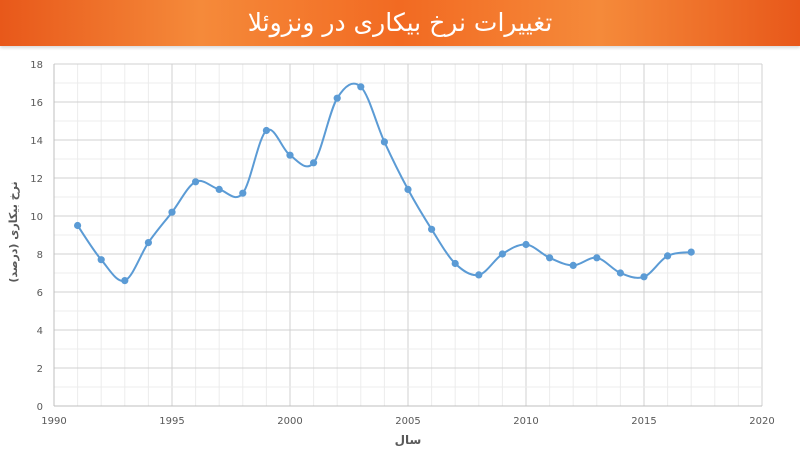  Describe the element at coordinates (36, 141) in the screenshot. I see `y-tick-label: 14` at that location.